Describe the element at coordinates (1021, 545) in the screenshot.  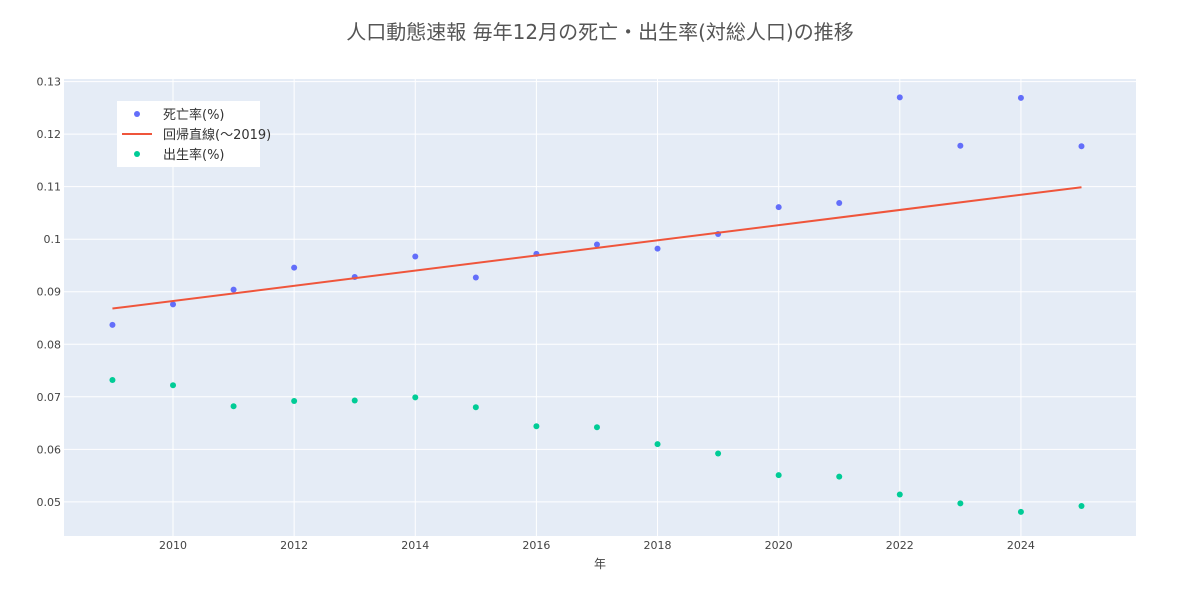
I see `x-tick-label: 2024` at that location.